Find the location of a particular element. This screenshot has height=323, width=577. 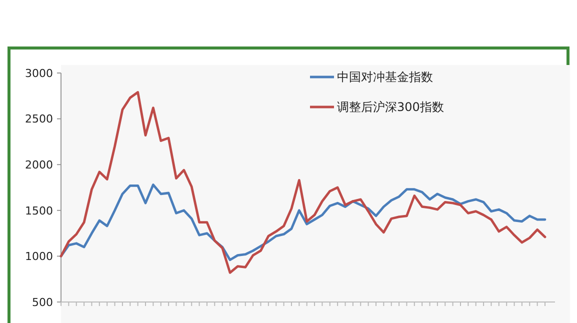

y-tick-label: 2500 is located at coordinates (39, 119).